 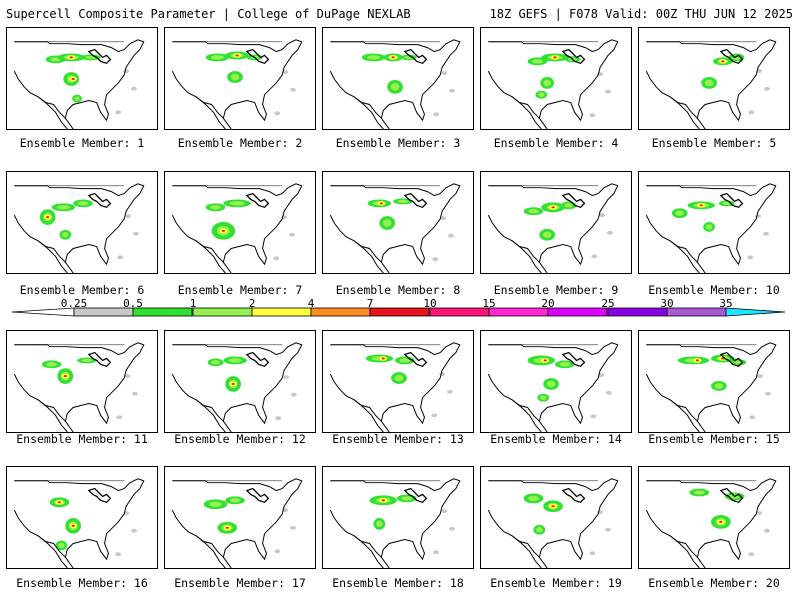 What do you see at coordinates (82, 143) in the screenshot?
I see `member-label: Ensemble Member: 1` at bounding box center [82, 143].